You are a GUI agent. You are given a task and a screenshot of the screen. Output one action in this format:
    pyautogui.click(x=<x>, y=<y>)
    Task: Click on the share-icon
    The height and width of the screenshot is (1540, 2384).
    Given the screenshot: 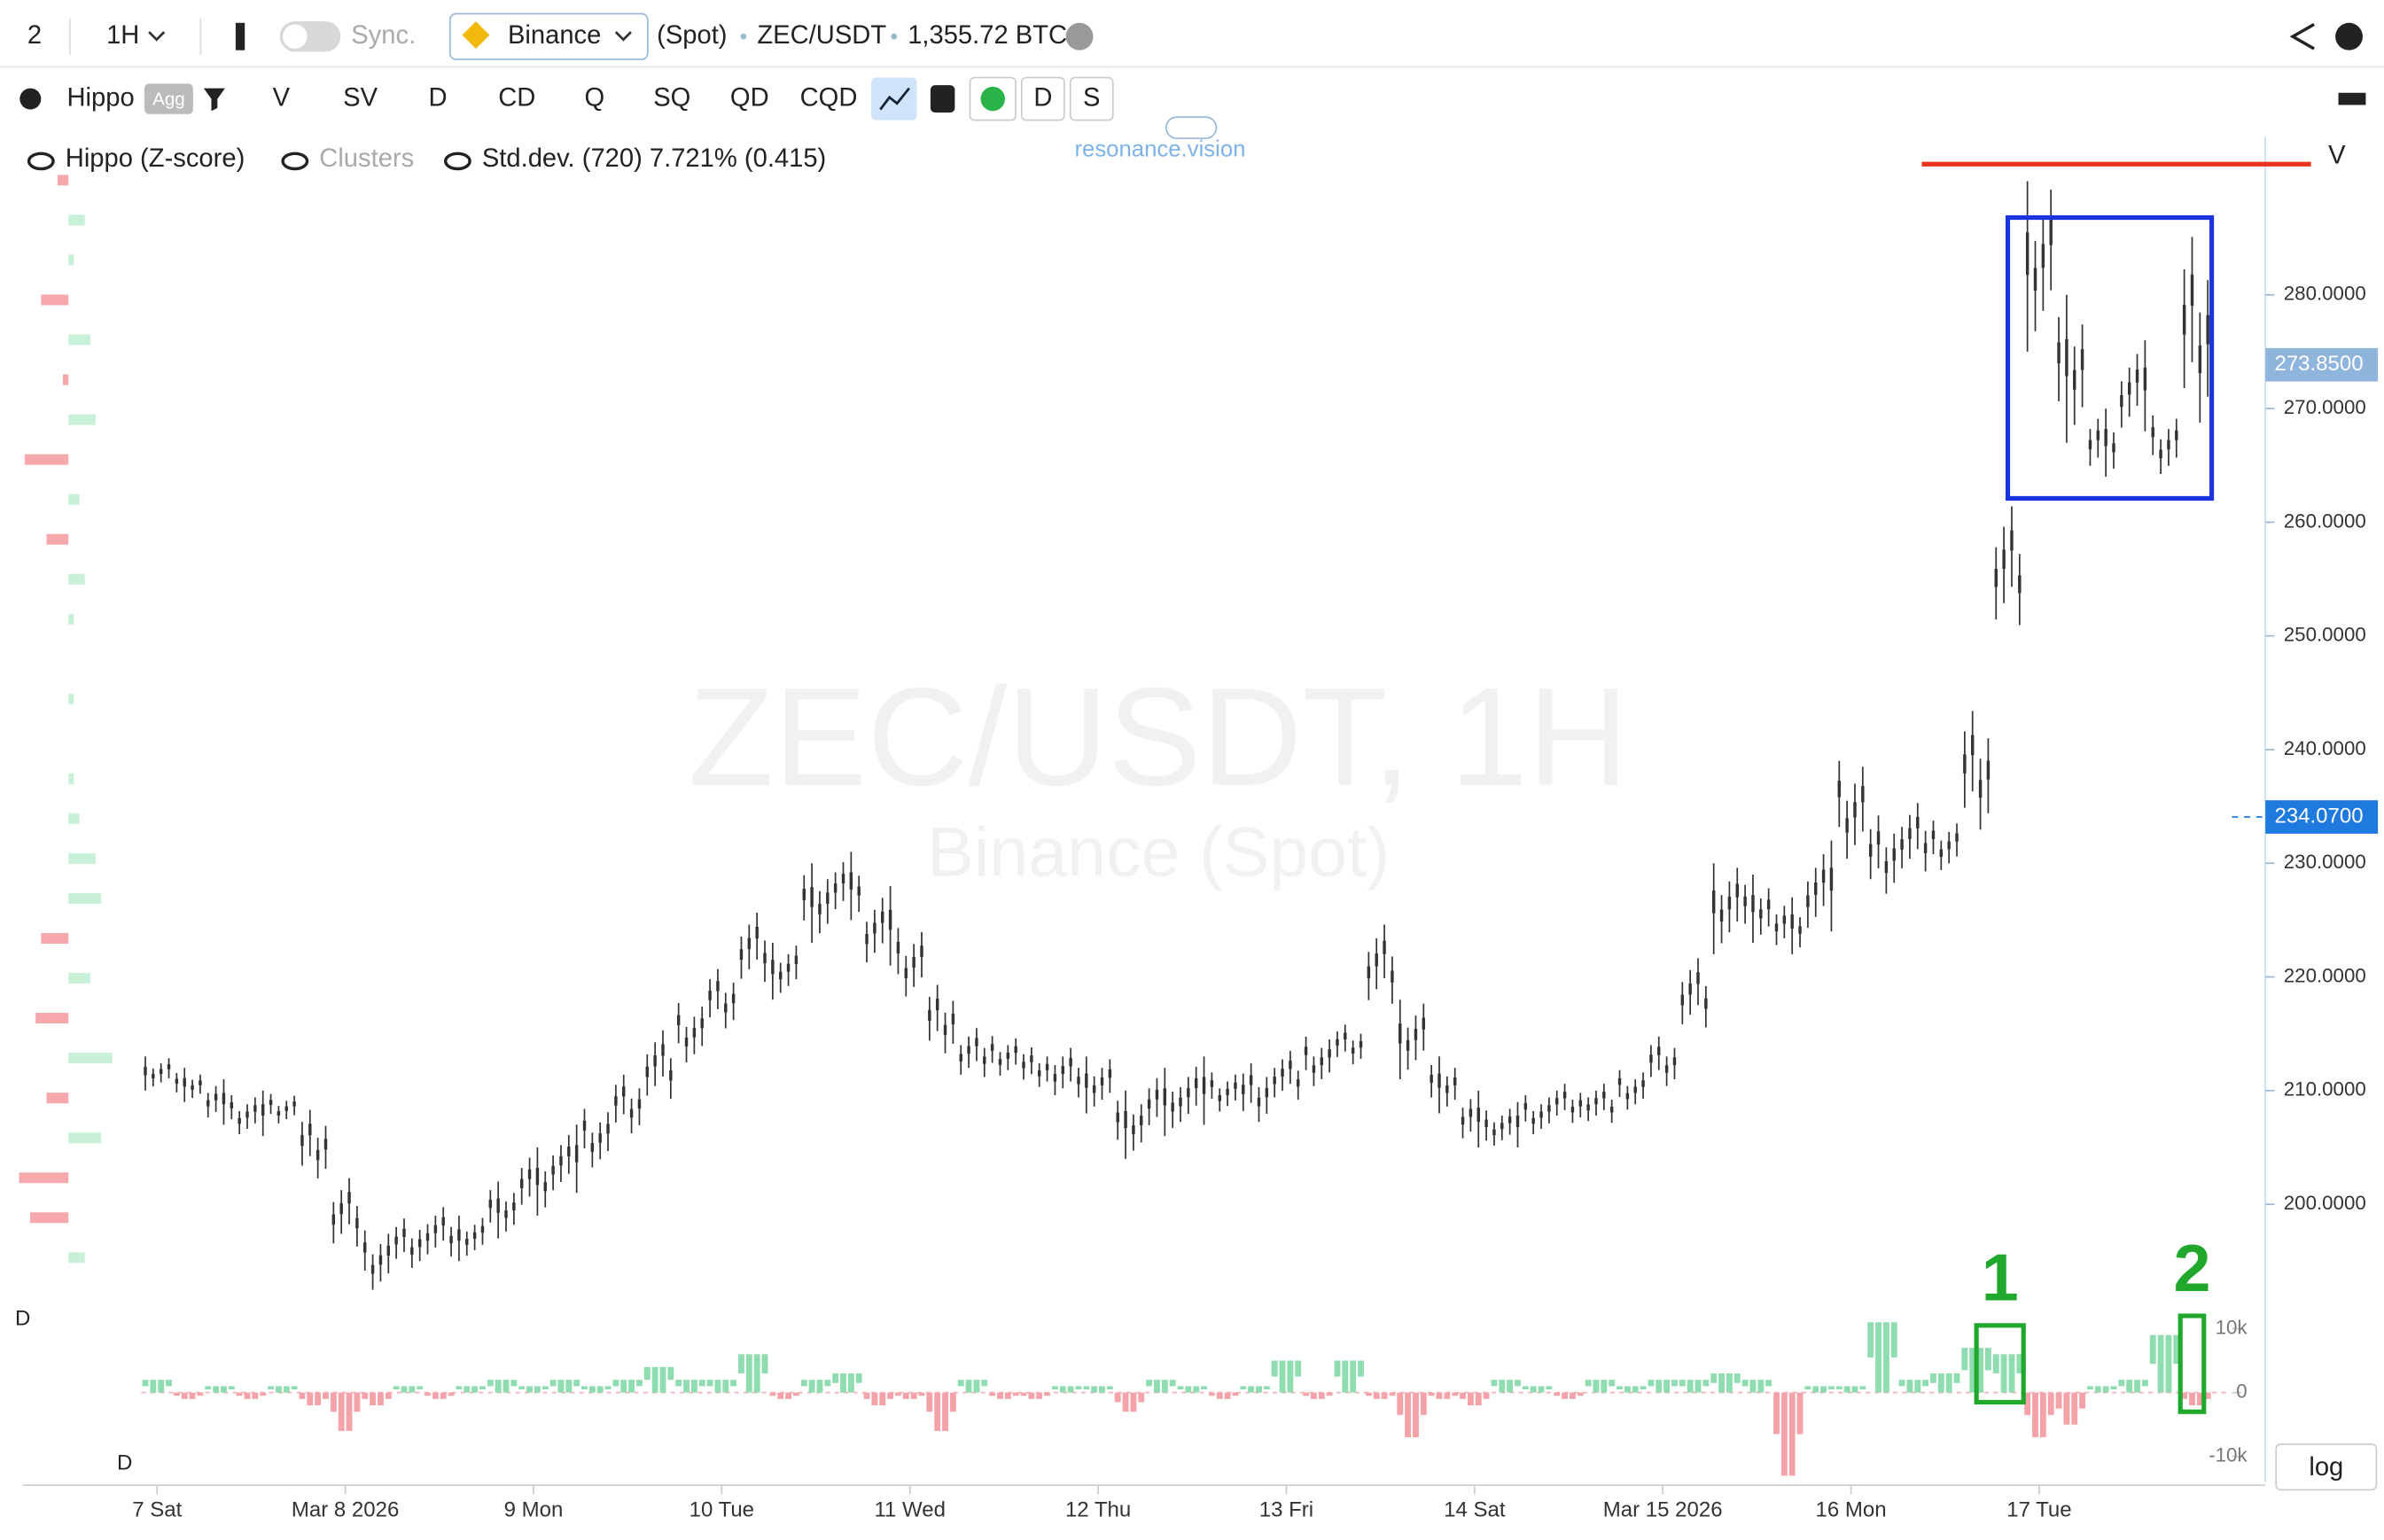 What is the action you would take?
    pyautogui.click(x=2302, y=37)
    